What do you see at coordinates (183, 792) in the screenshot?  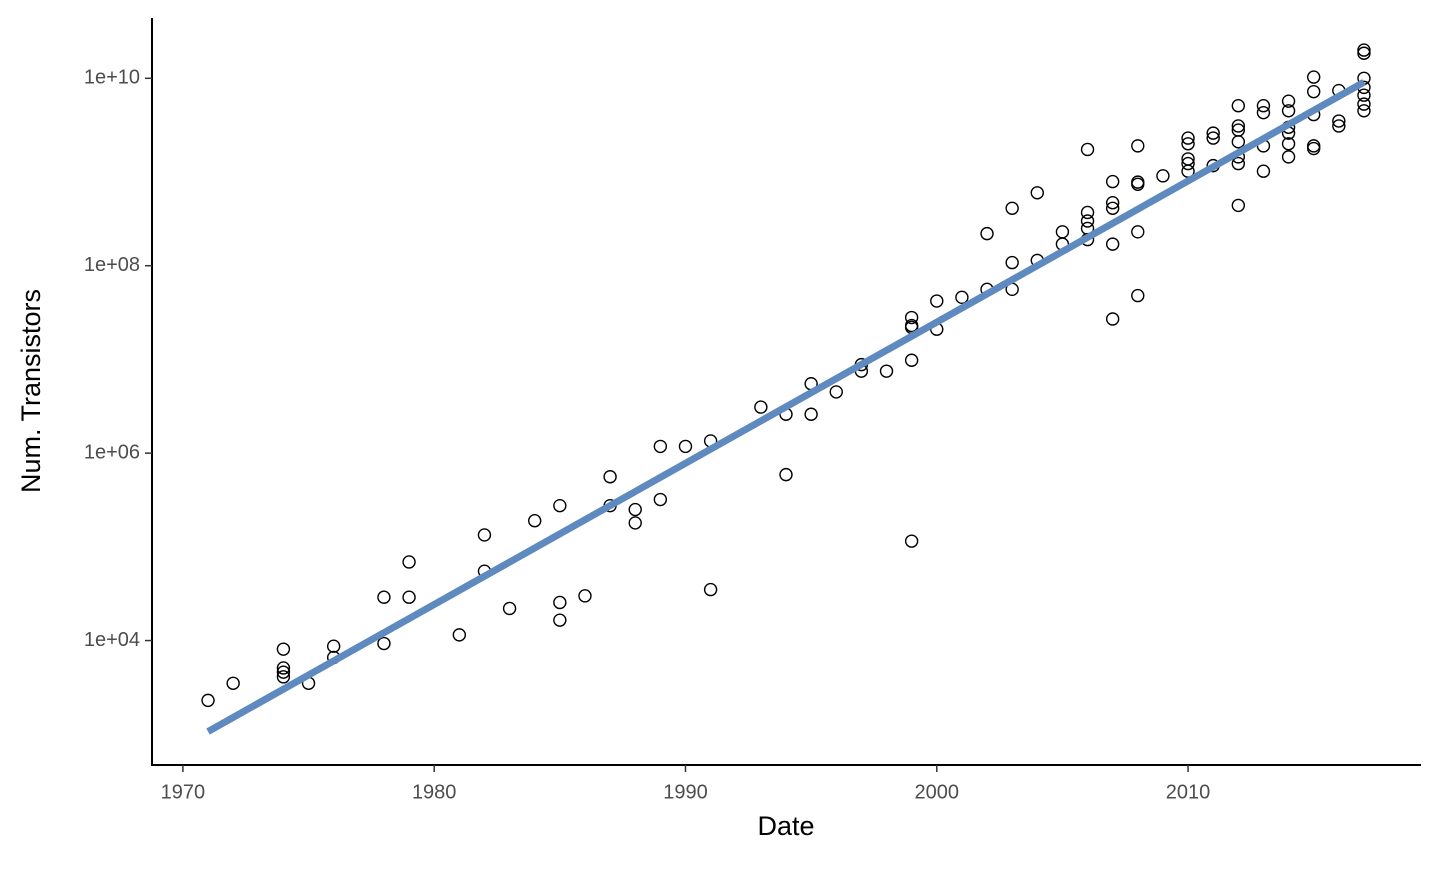 I see `x-tick-label: 1970` at bounding box center [183, 792].